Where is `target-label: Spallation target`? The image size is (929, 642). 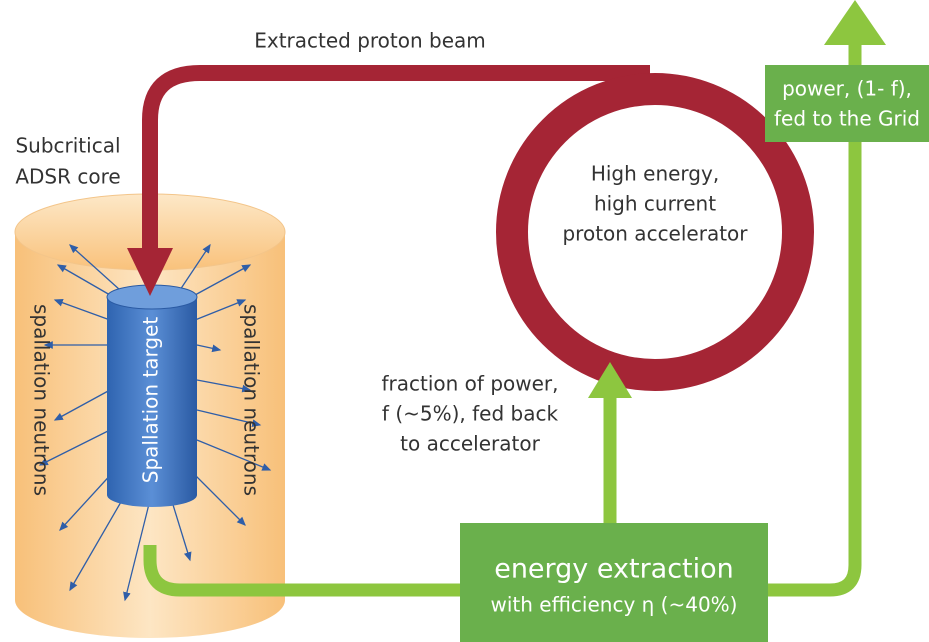
target-label: Spallation target is located at coordinates (151, 400).